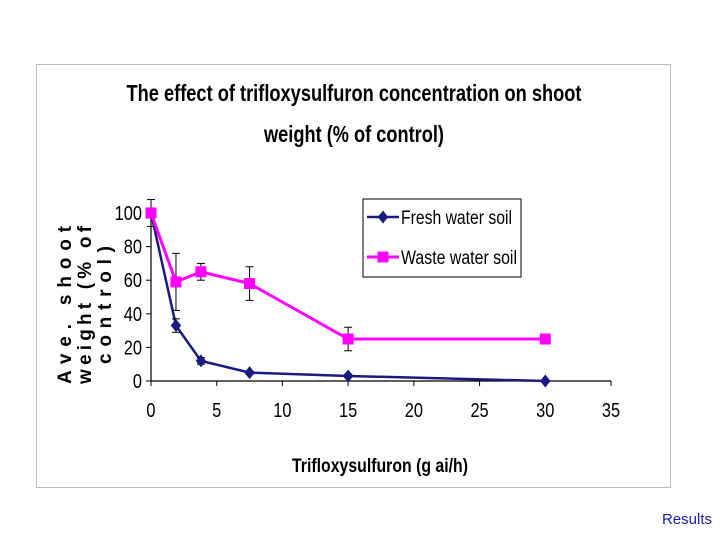 The image size is (720, 540). I want to click on legend-label: Fresh water soil, so click(456, 218).